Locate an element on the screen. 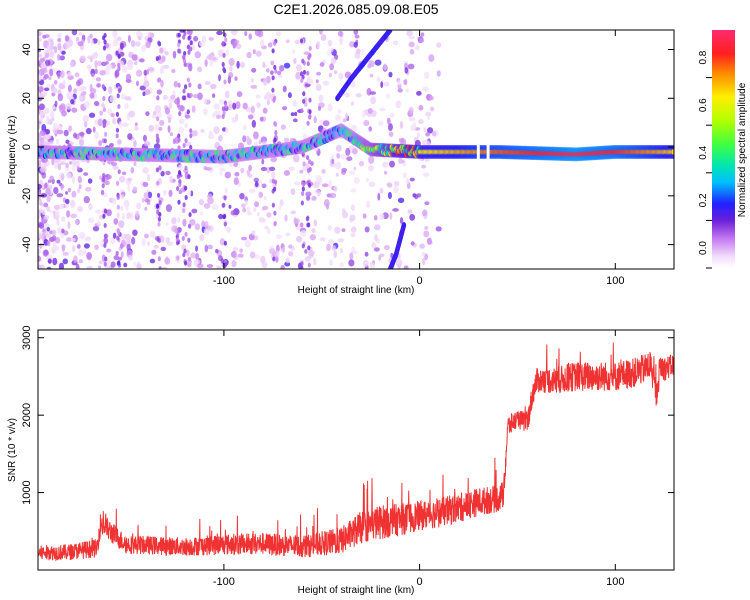 This screenshot has height=600, width=750. ridge-gap is located at coordinates (488, 149).